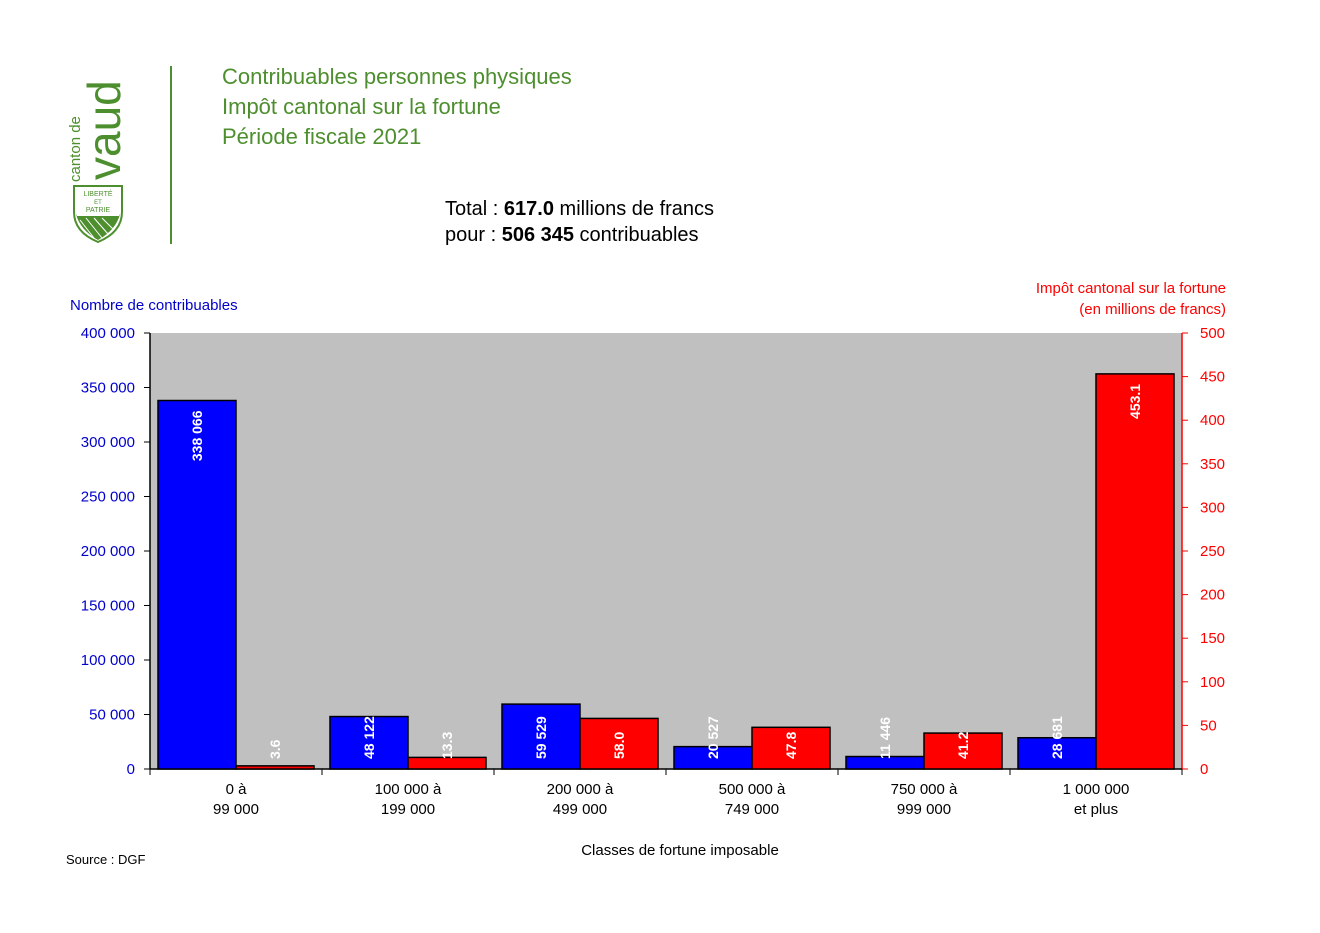  Describe the element at coordinates (528, 209) in the screenshot. I see `total-amount-value: 617.0` at that location.